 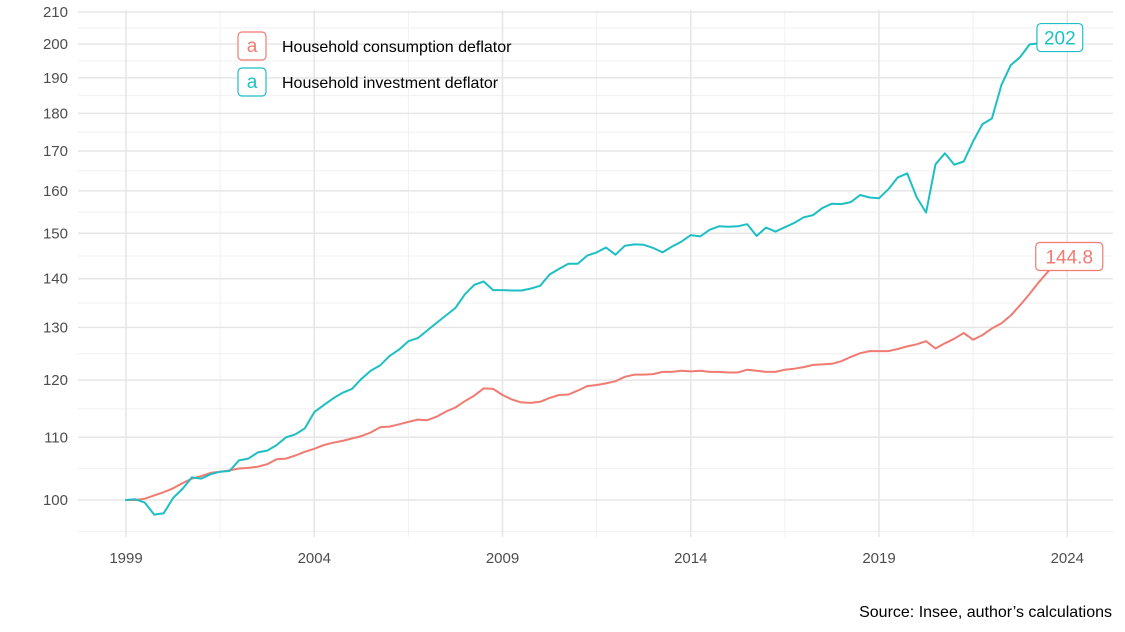 What do you see at coordinates (397, 47) in the screenshot?
I see `legend-label: Household consumption deflator` at bounding box center [397, 47].